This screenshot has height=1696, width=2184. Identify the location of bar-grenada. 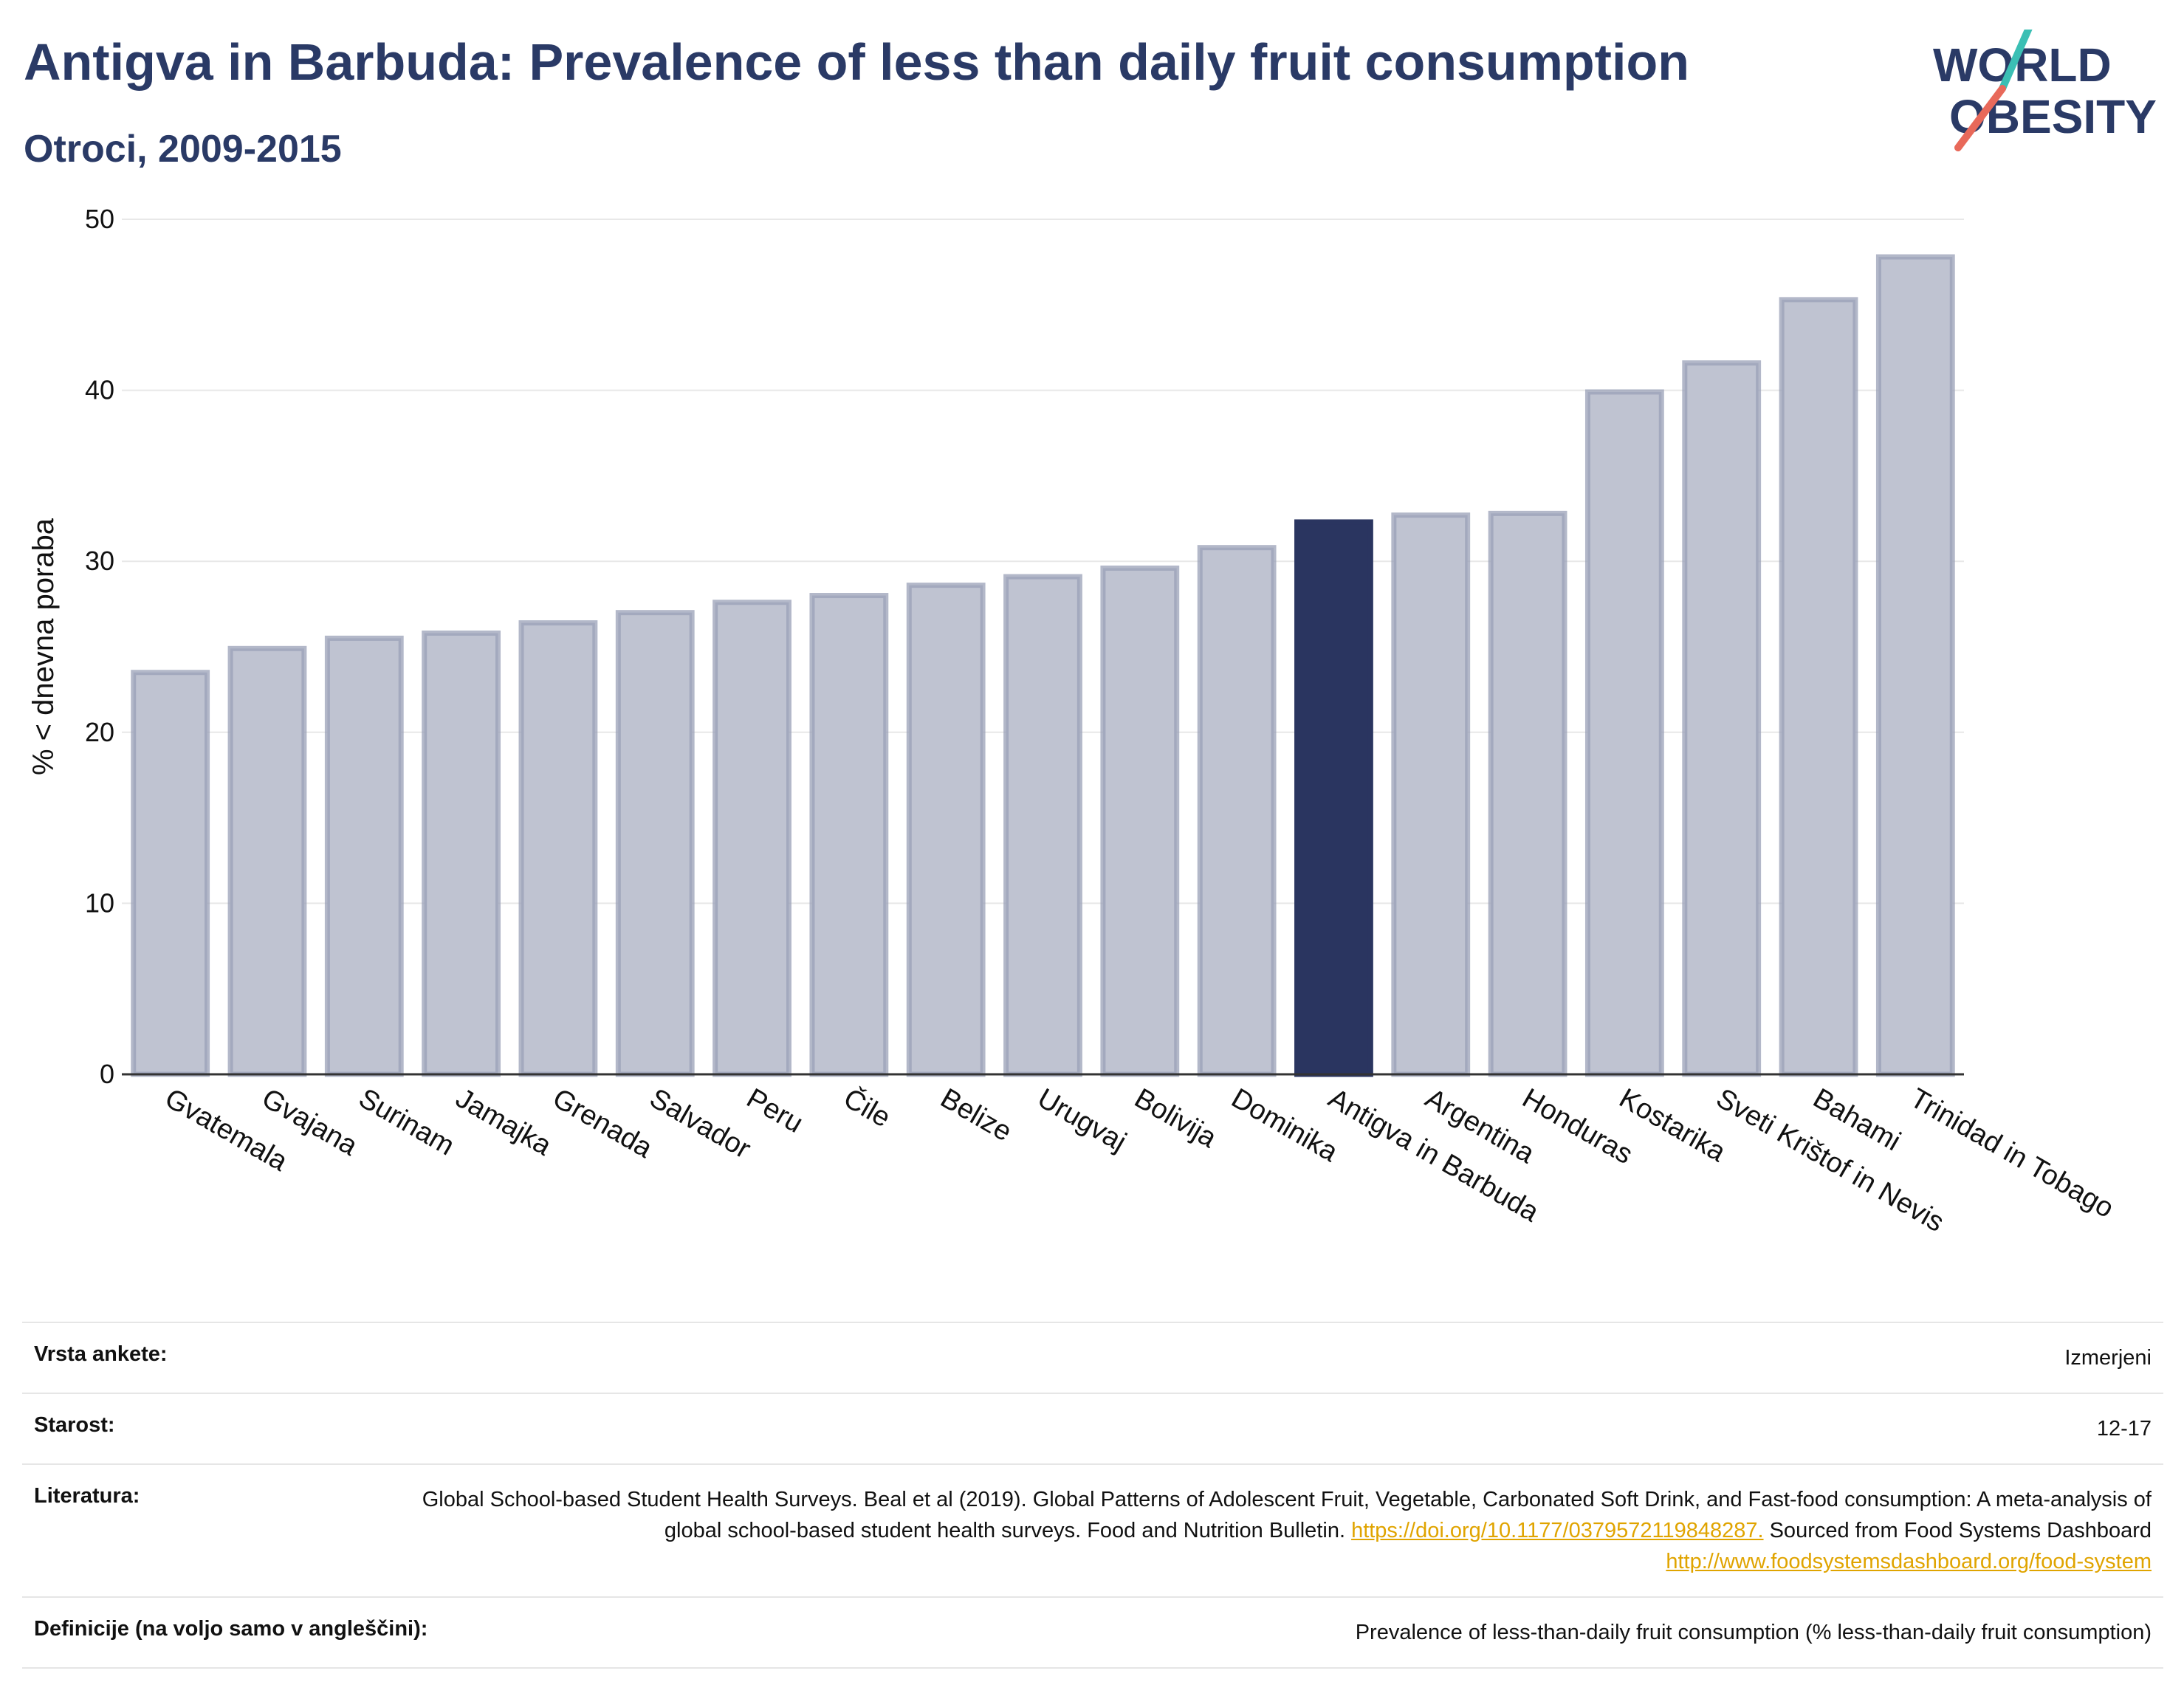
(558, 848).